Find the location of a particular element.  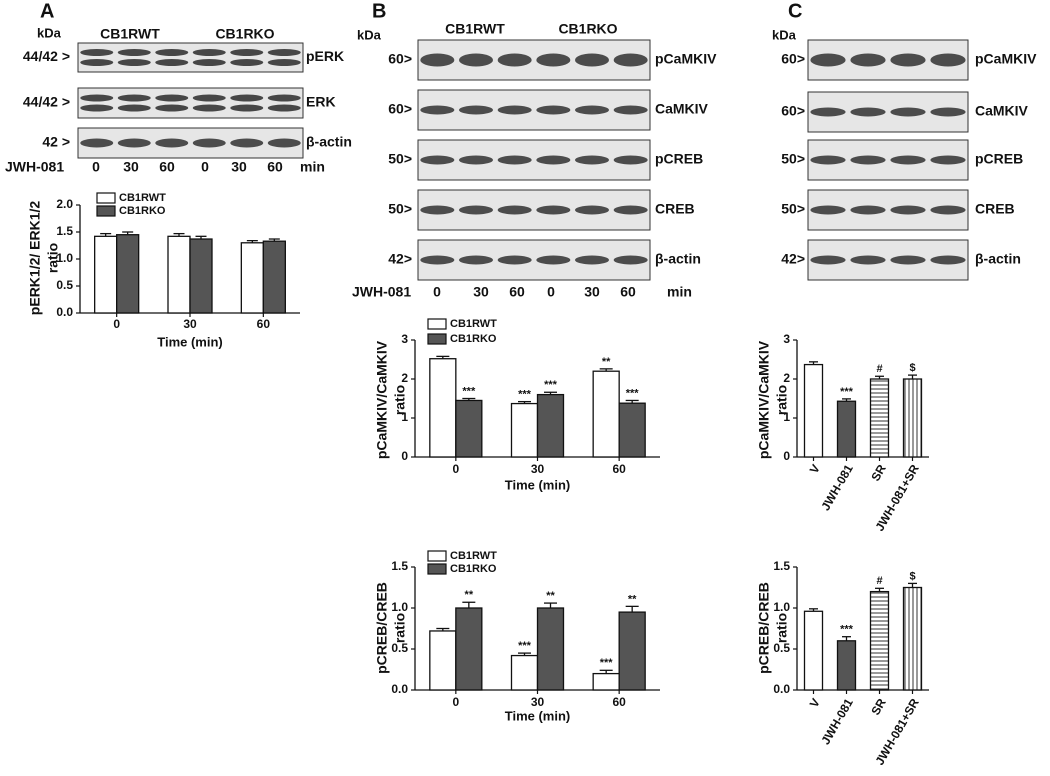

x-tick-label: 60 is located at coordinates (619, 469).